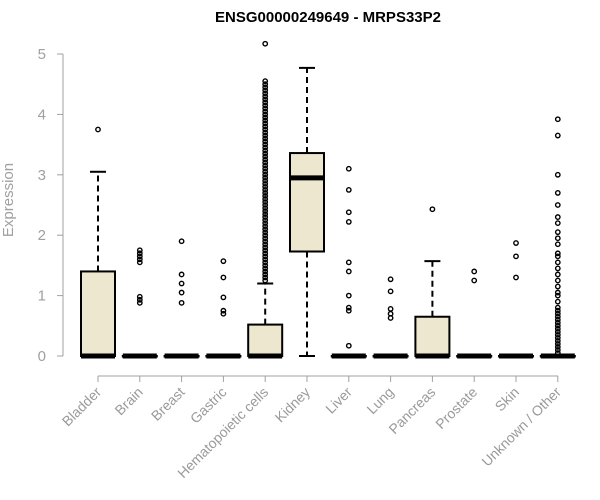 This screenshot has height=500, width=600. Describe the element at coordinates (516, 299) in the screenshot. I see `boxplot-skin` at that location.